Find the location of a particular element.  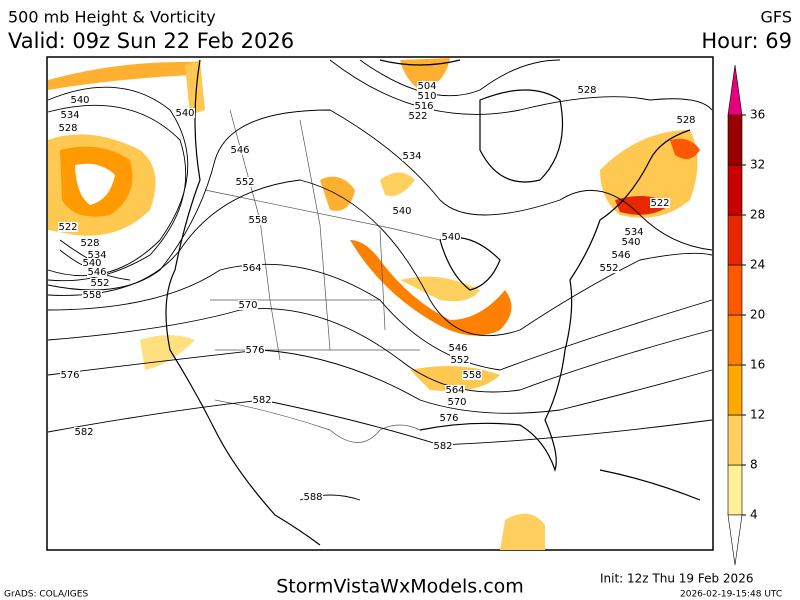

contour-label: 510 is located at coordinates (426, 96).